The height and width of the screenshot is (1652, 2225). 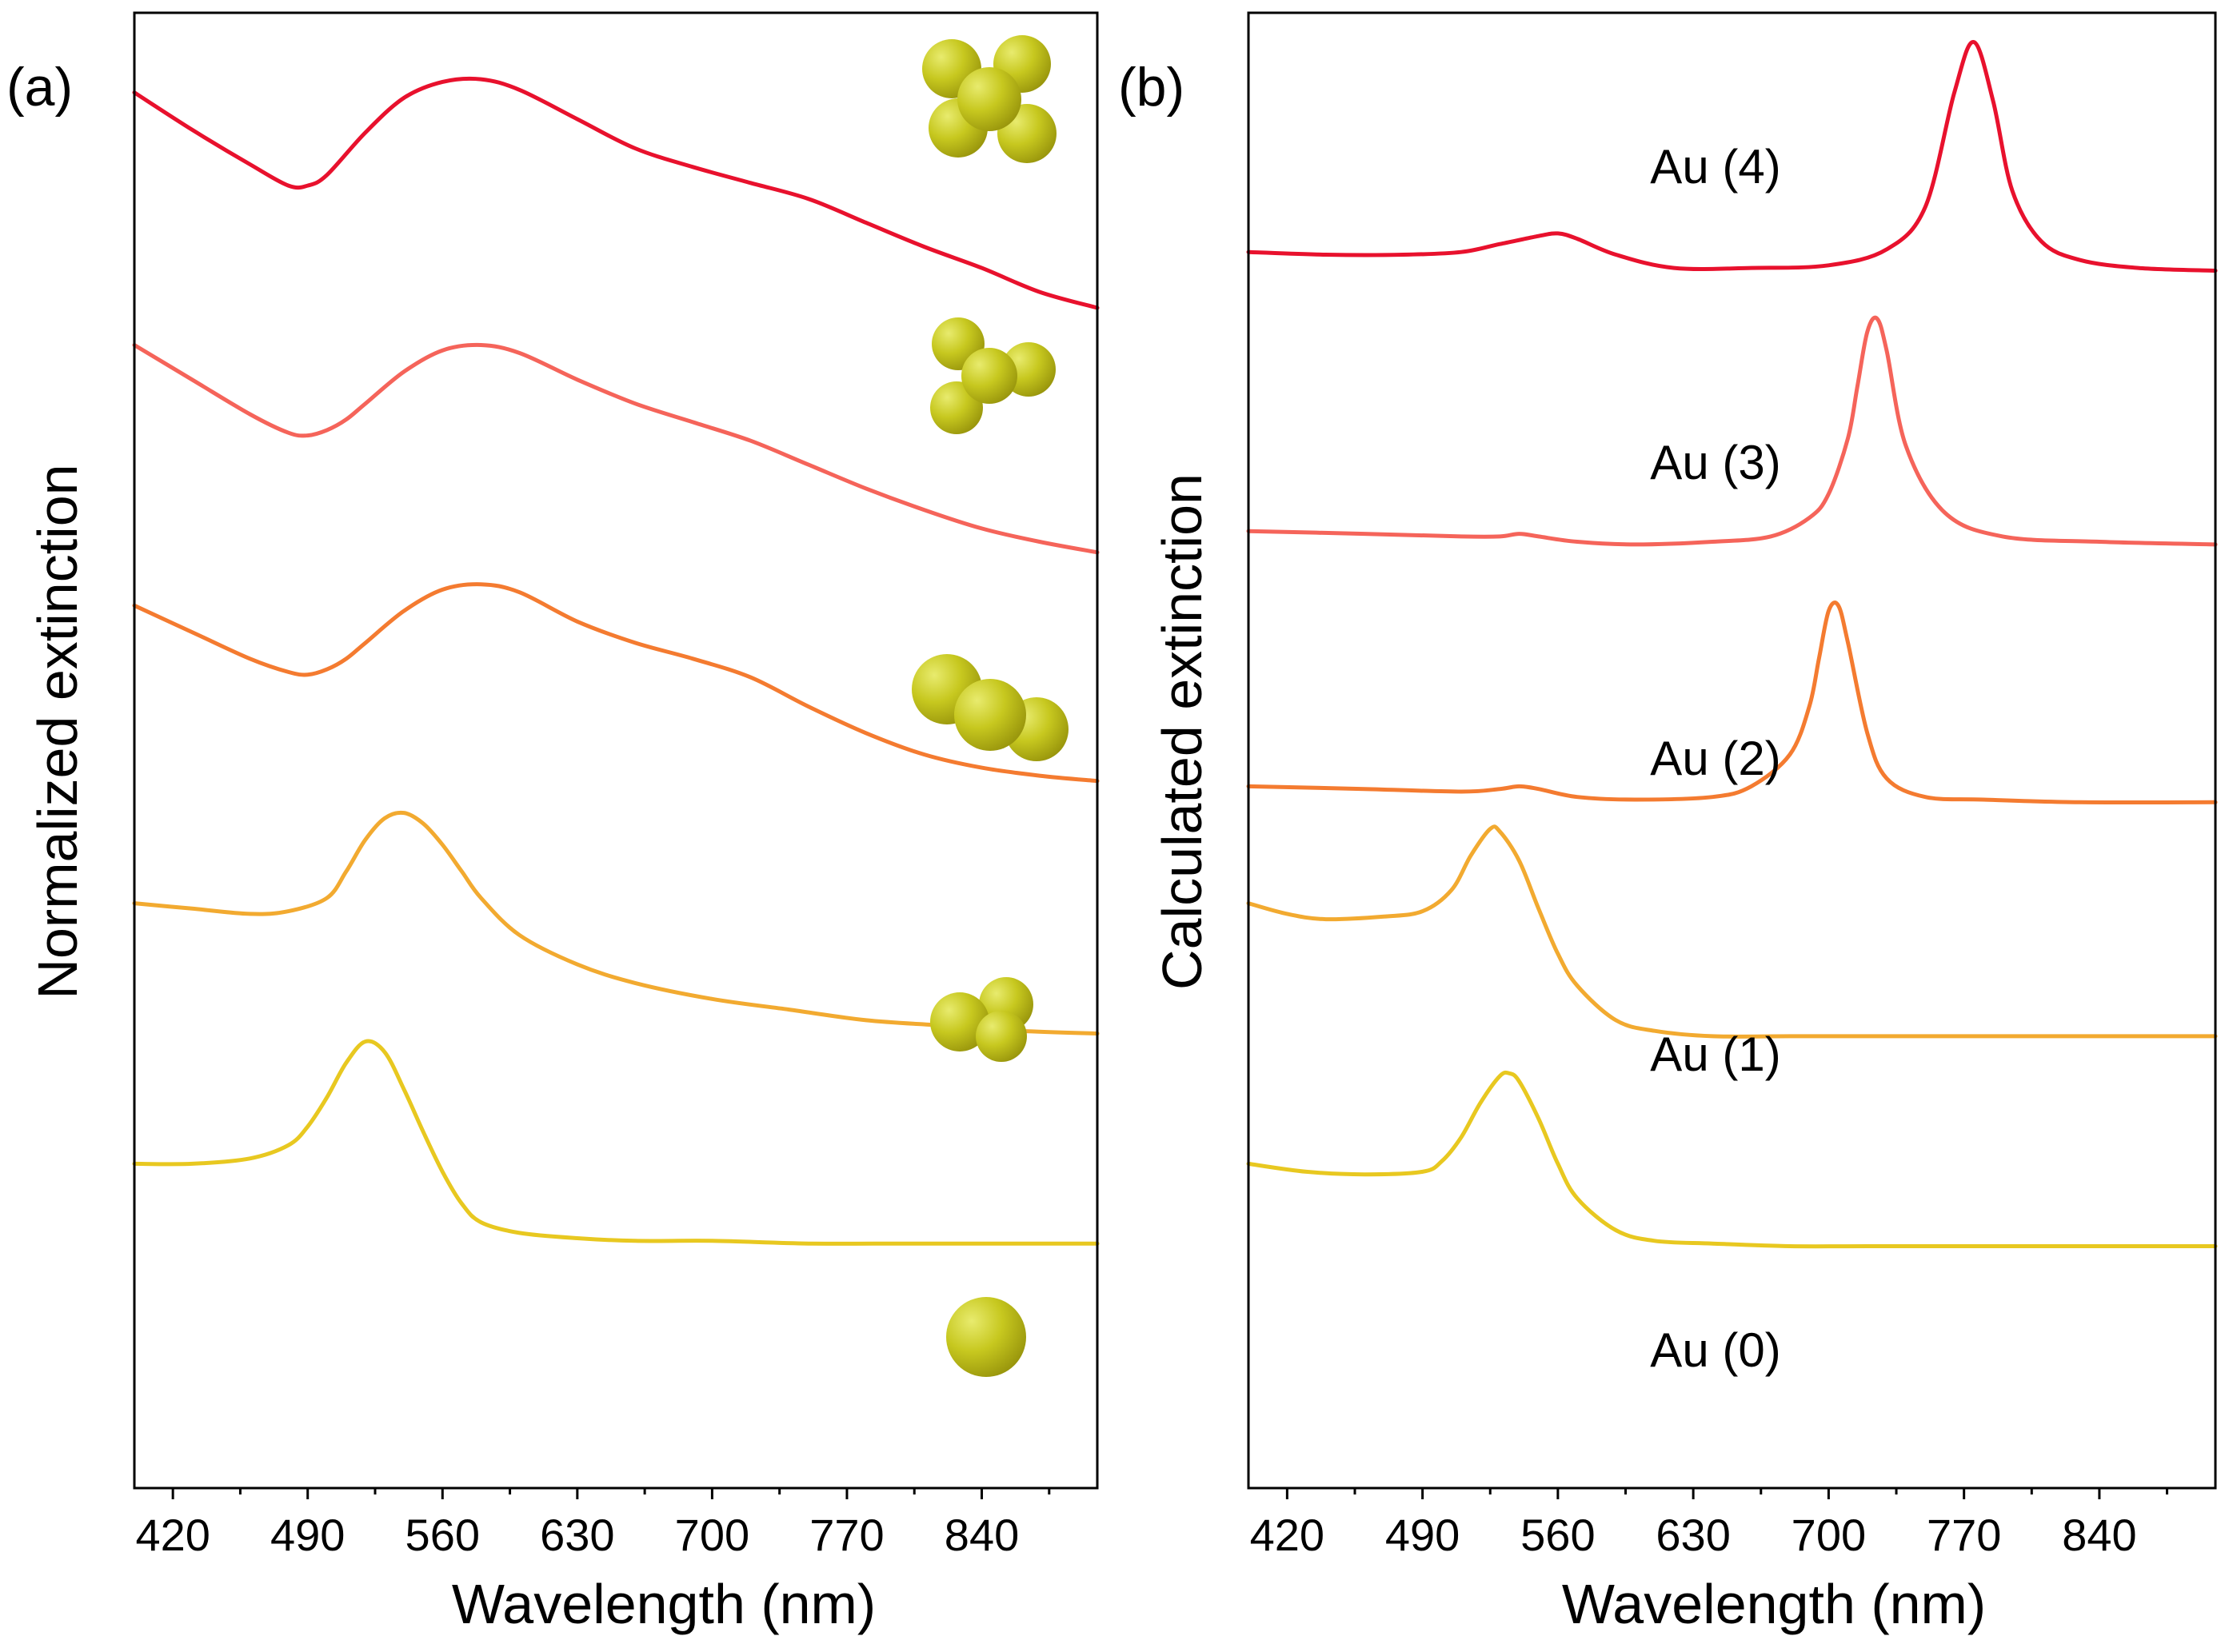 I want to click on series-label-au3: Au (3), so click(x=1715, y=463).